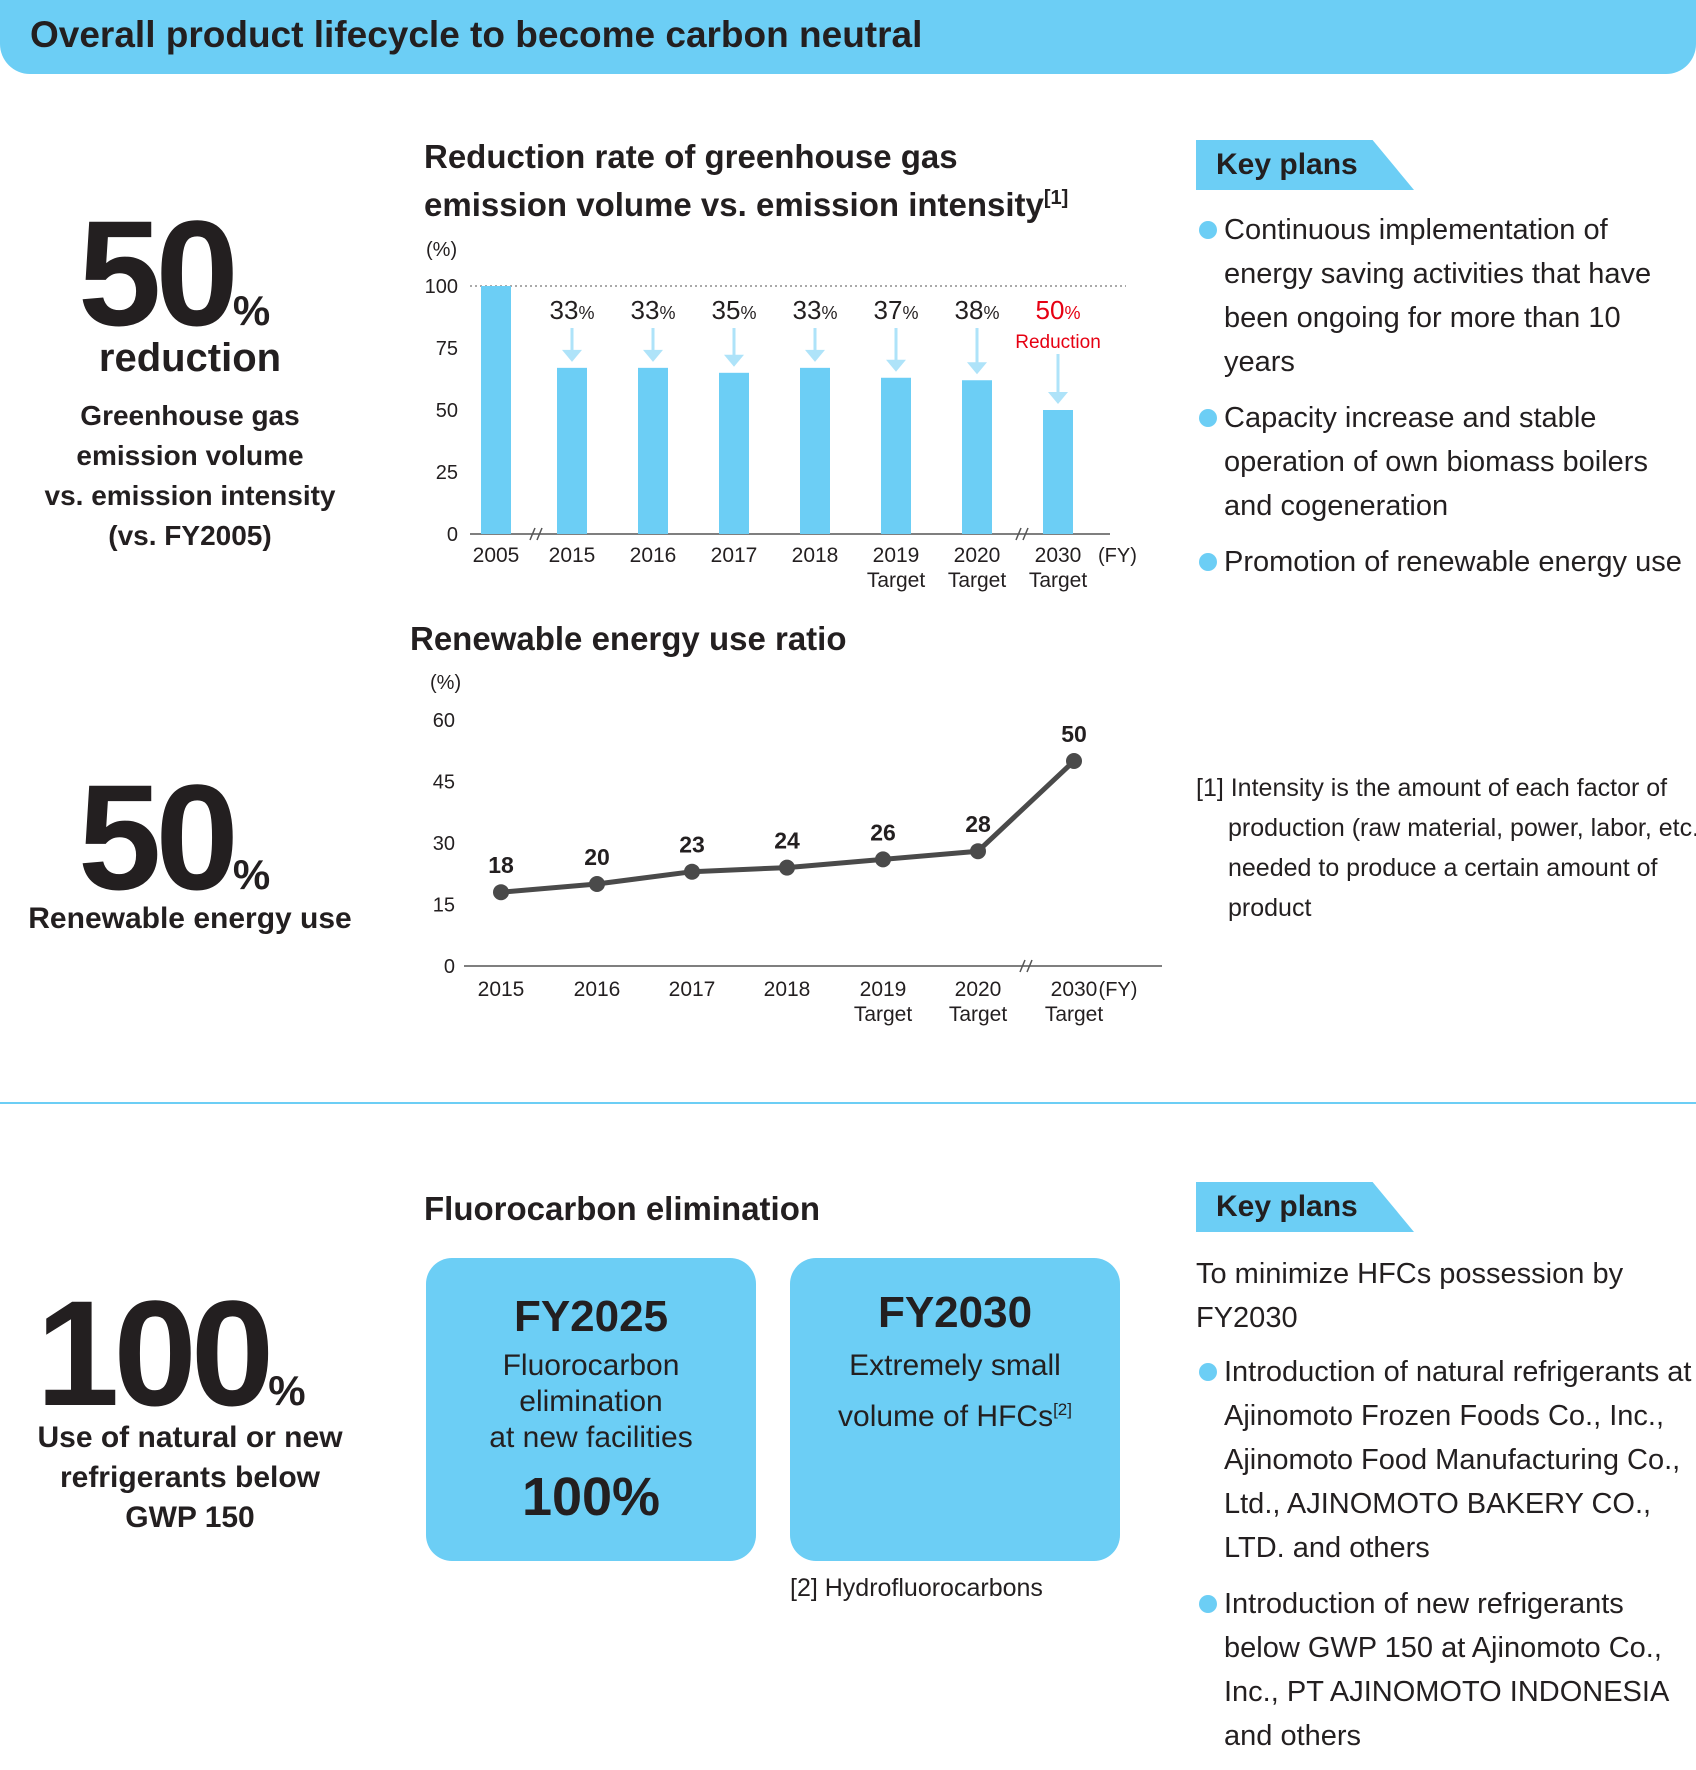 This screenshot has height=1770, width=1696. What do you see at coordinates (883, 832) in the screenshot?
I see `data-label: 26` at bounding box center [883, 832].